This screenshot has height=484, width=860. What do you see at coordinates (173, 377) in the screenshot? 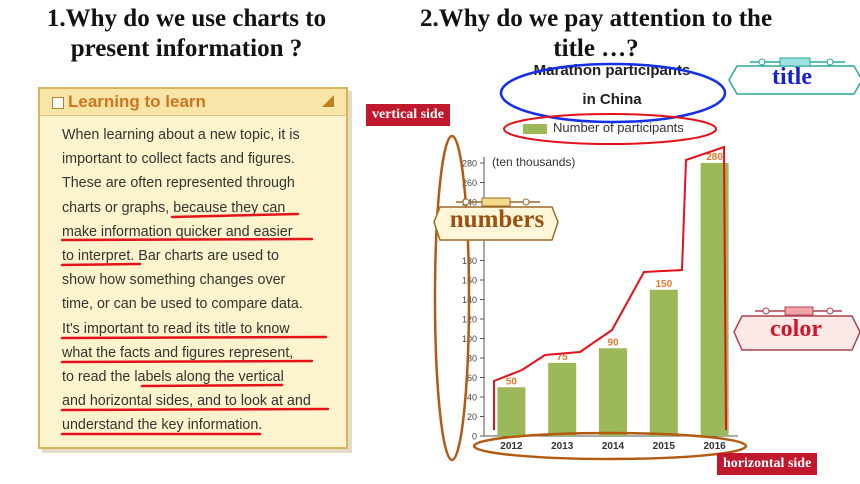
I see `card-line: to read the labels along the vertical` at bounding box center [173, 377].